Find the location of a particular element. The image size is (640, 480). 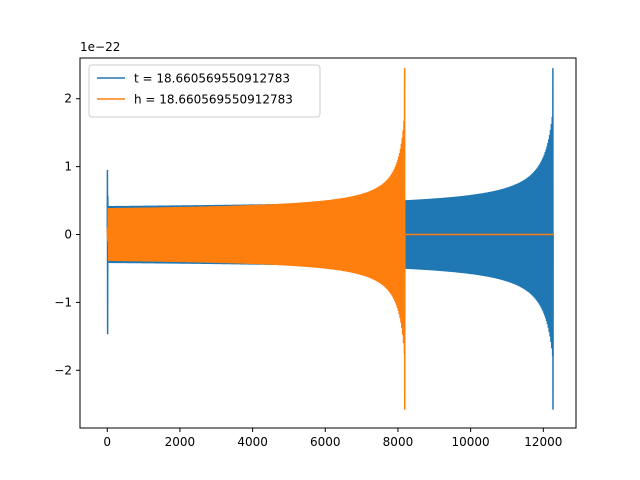

legend-label-1: h = 18.660569550912783 is located at coordinates (213, 100).